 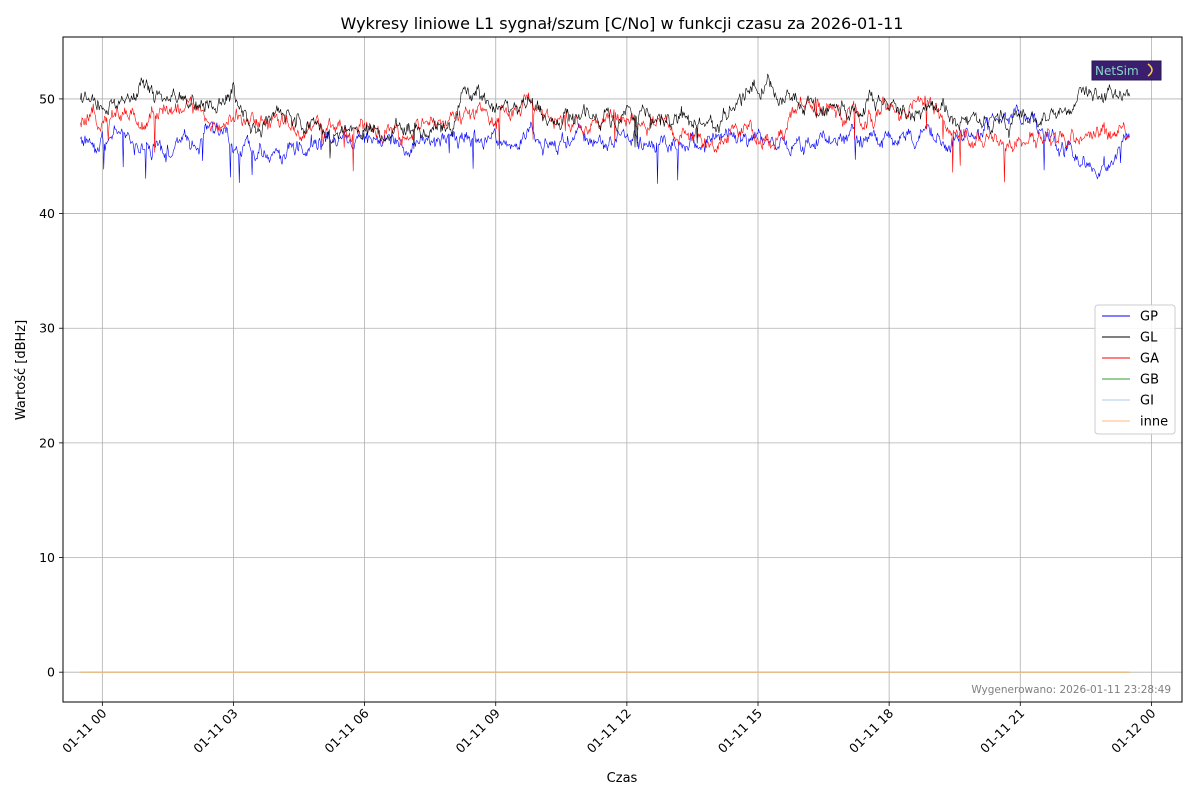 What do you see at coordinates (1150, 70) in the screenshot?
I see `logo-swoosh-icon` at bounding box center [1150, 70].